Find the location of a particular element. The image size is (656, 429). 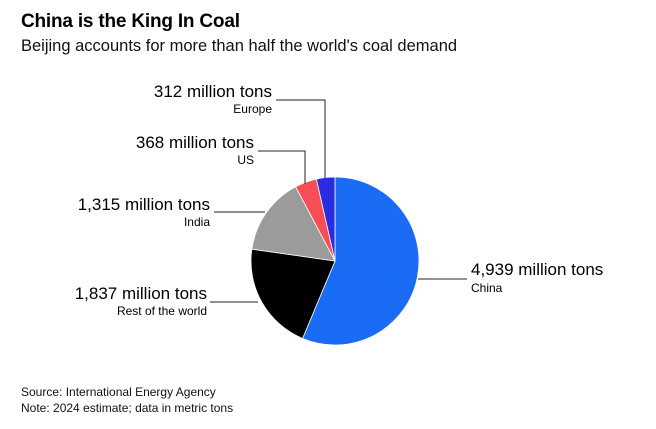

category-label-china: China is located at coordinates (487, 288).